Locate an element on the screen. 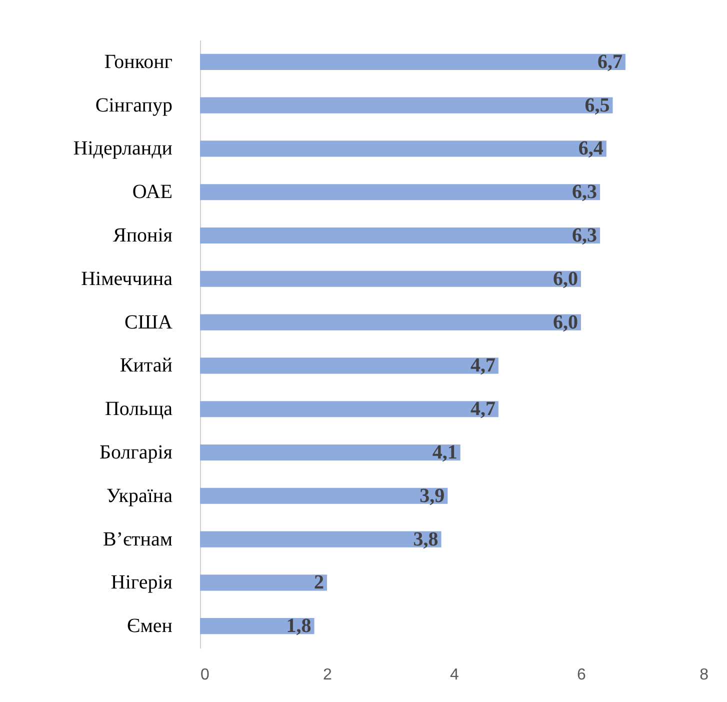  y-tick-label: Болгарія is located at coordinates (135, 452).